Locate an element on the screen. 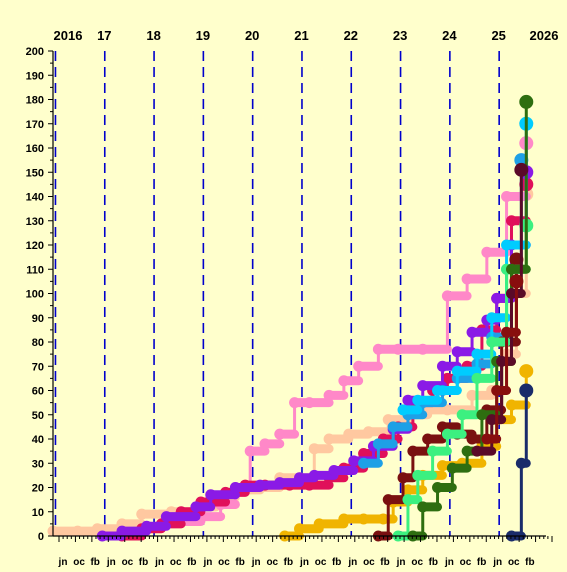  y-tick-label: 140 is located at coordinates (35, 198).